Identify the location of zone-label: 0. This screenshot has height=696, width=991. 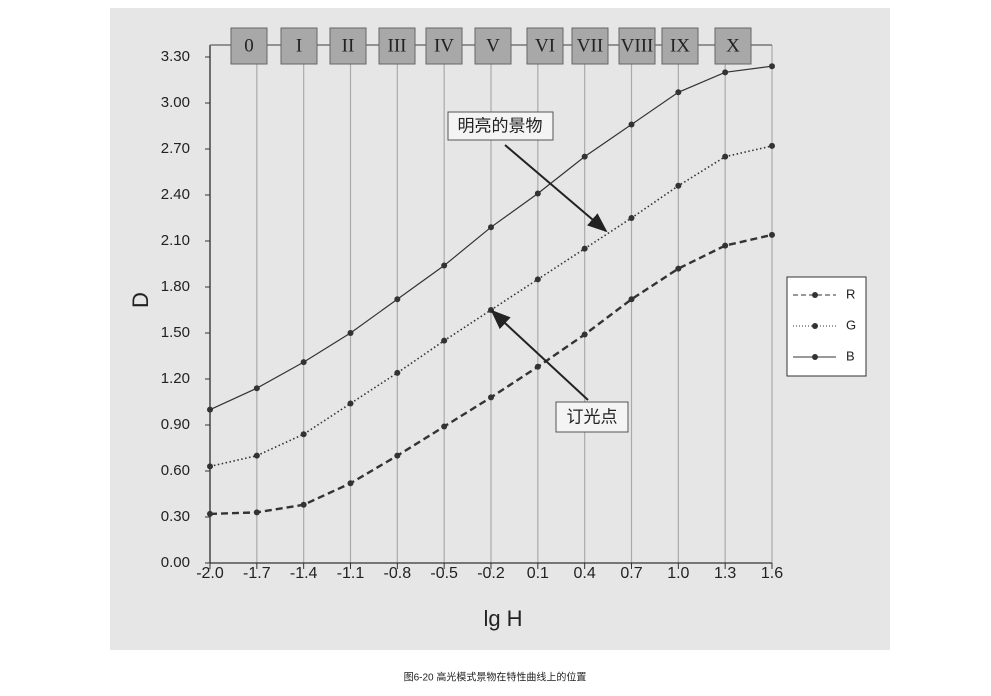
(249, 45).